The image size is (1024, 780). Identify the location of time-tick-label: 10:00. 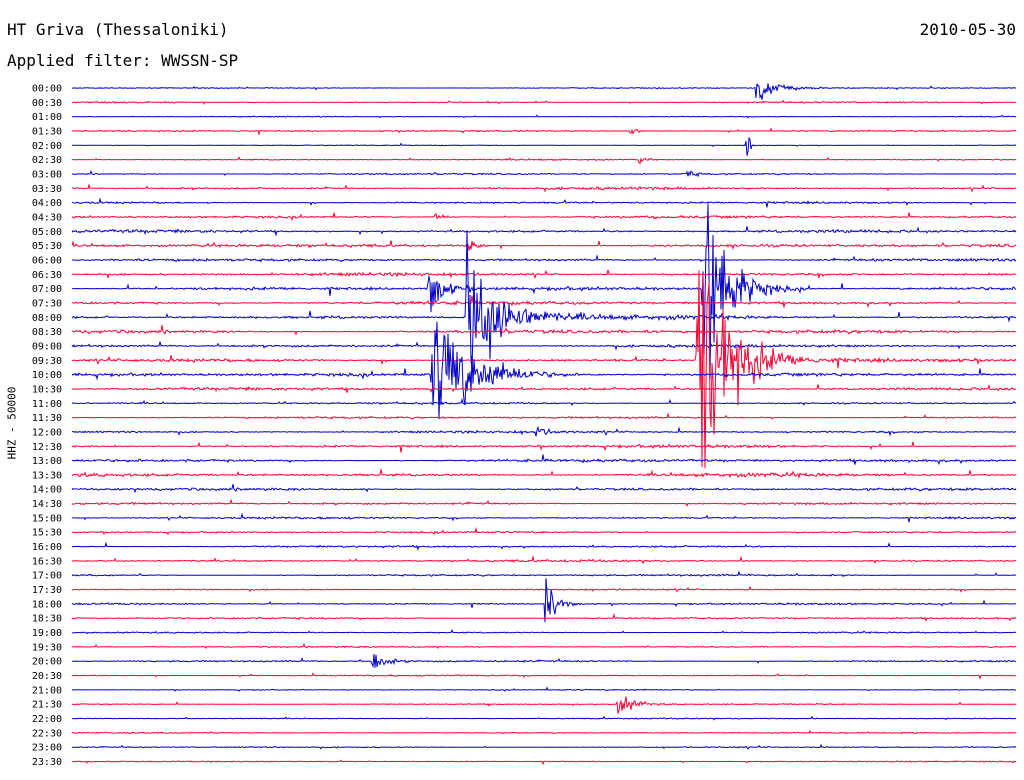
(47, 375).